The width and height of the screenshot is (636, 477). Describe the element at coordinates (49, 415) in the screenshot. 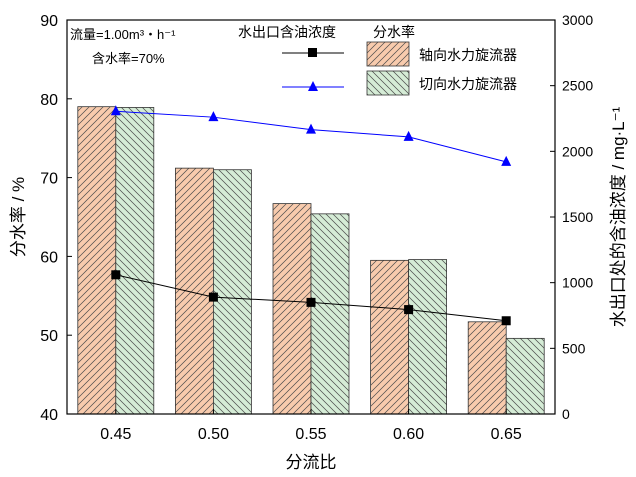

I see `y-left-tick-label: 40` at that location.